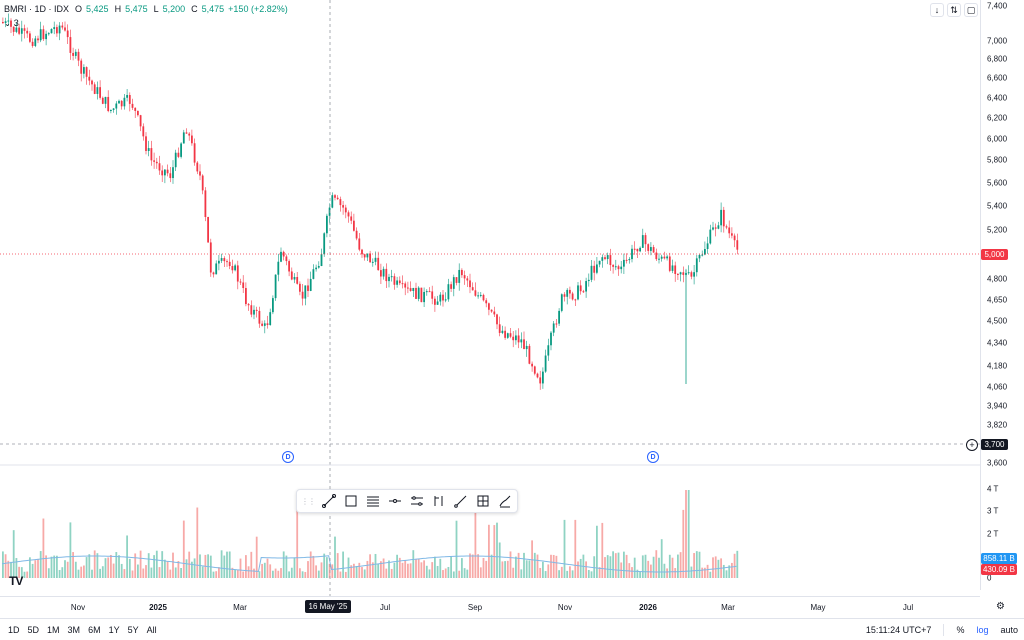 This screenshot has width=1024, height=640. Describe the element at coordinates (994, 254) in the screenshot. I see `last-price-badge: 5,000` at that location.